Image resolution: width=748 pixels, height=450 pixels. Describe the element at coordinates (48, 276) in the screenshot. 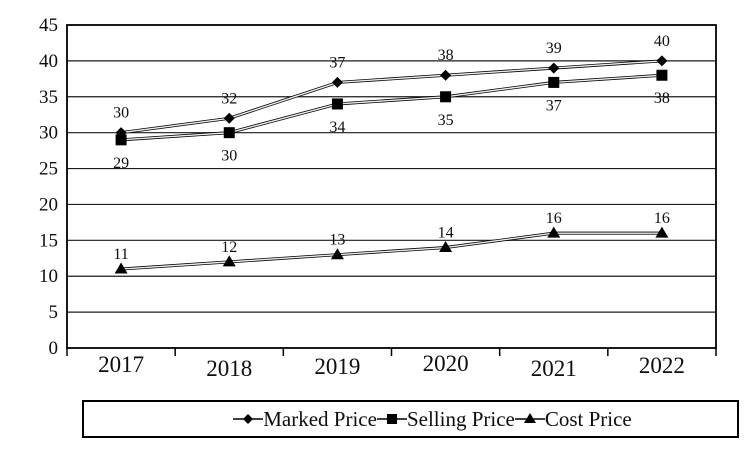

I see `y-axis-tick-label: 10` at that location.